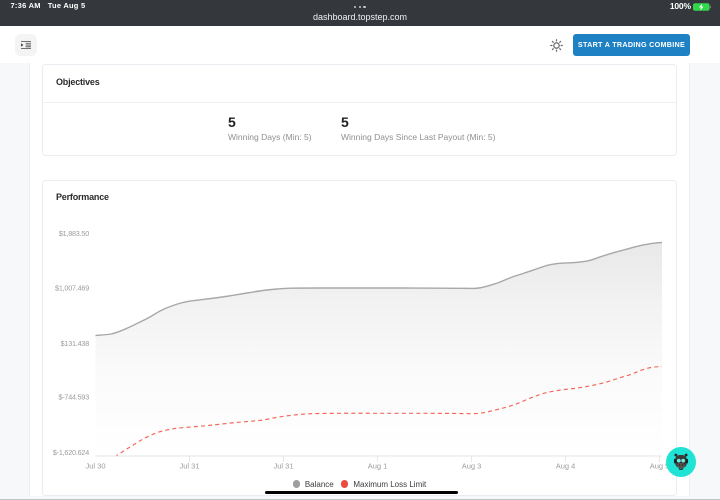 The height and width of the screenshot is (500, 720). What do you see at coordinates (72, 288) in the screenshot?
I see `svg-text: $1,007.469` at bounding box center [72, 288].